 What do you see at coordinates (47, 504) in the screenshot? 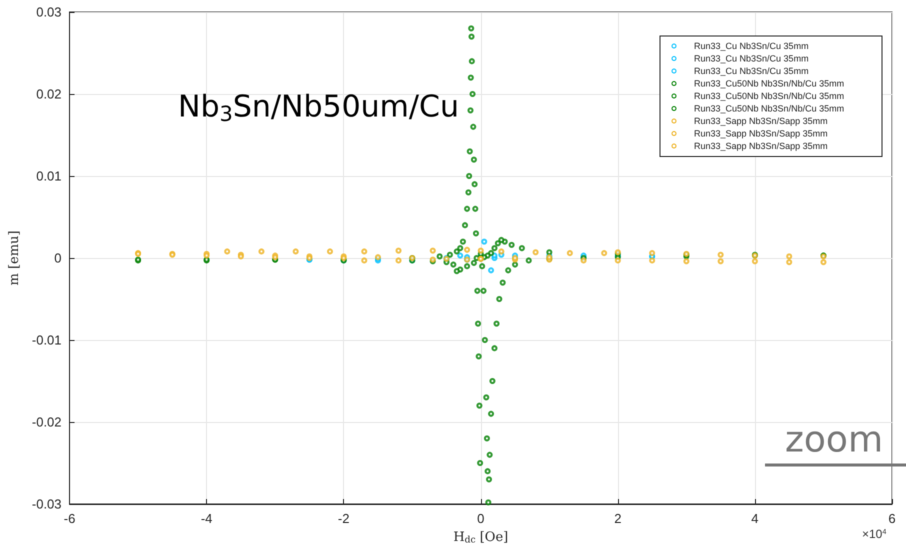
I see `y-tick-label: -0.03` at bounding box center [47, 504].